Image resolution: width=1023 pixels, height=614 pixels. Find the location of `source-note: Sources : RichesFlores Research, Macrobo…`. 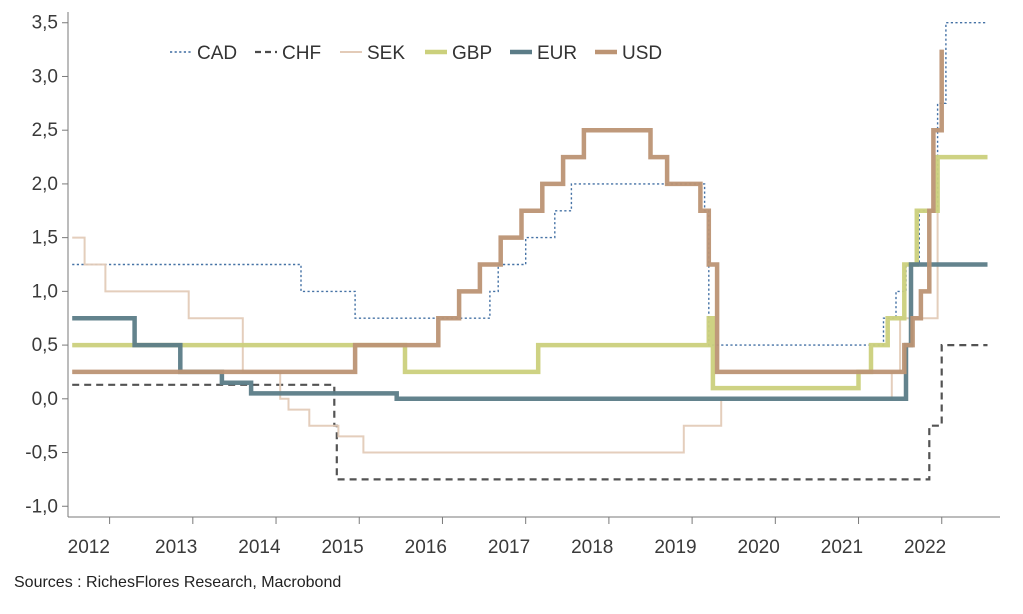

source-note: Sources : RichesFlores Research, Macrobo… is located at coordinates (178, 582).